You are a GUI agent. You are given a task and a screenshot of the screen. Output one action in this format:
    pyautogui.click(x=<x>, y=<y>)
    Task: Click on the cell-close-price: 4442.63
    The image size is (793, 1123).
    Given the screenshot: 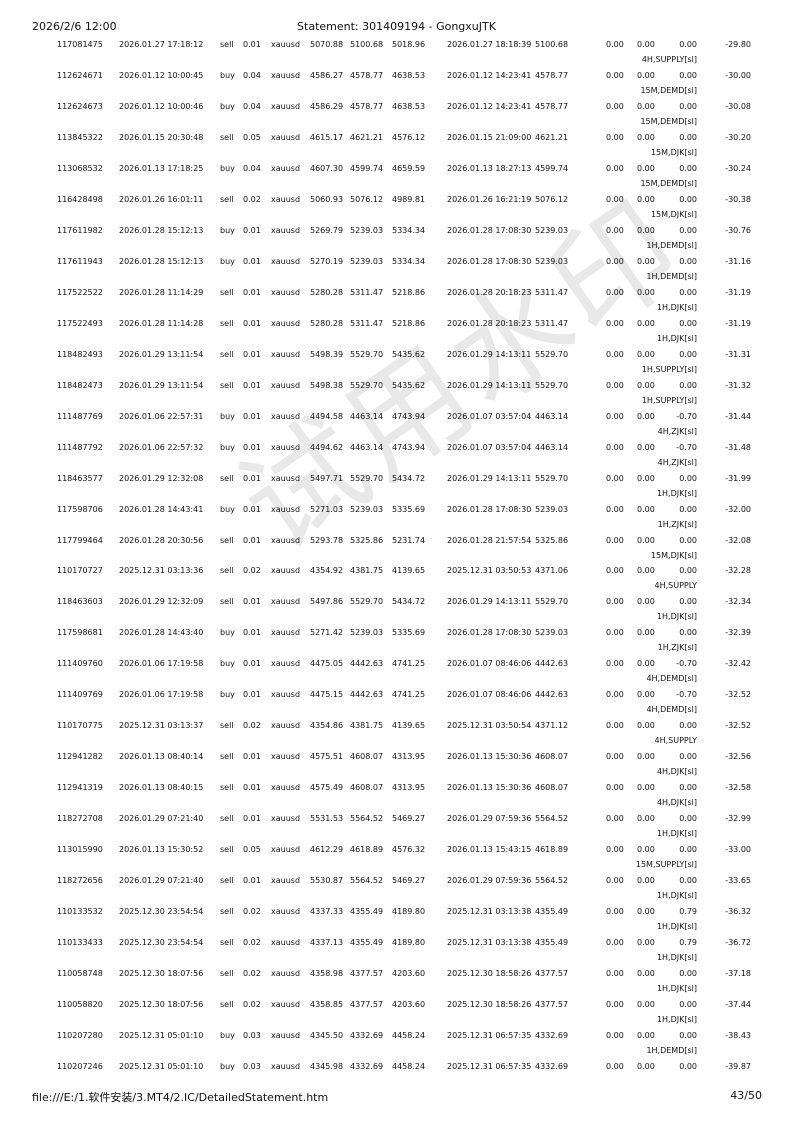 What is the action you would take?
    pyautogui.click(x=552, y=695)
    